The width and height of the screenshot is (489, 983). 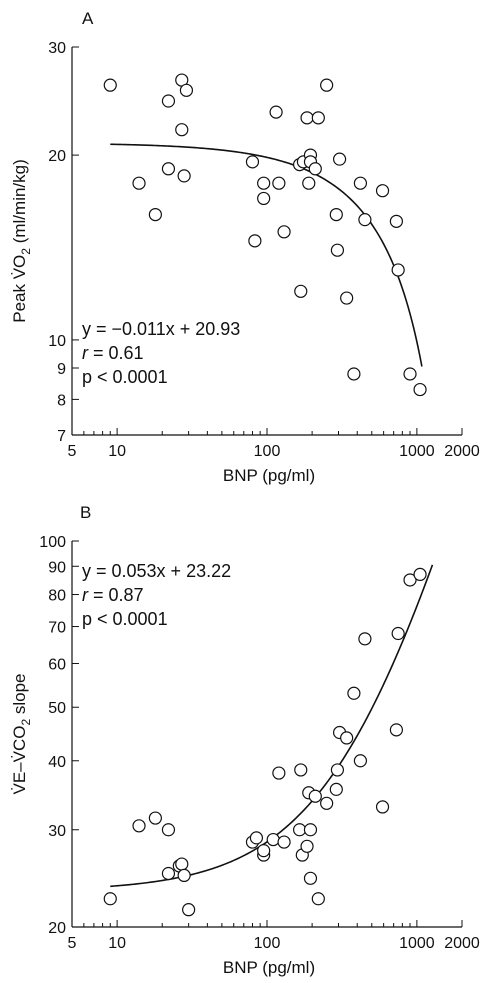 I want to click on y-tick-label: 8, so click(x=61, y=400).